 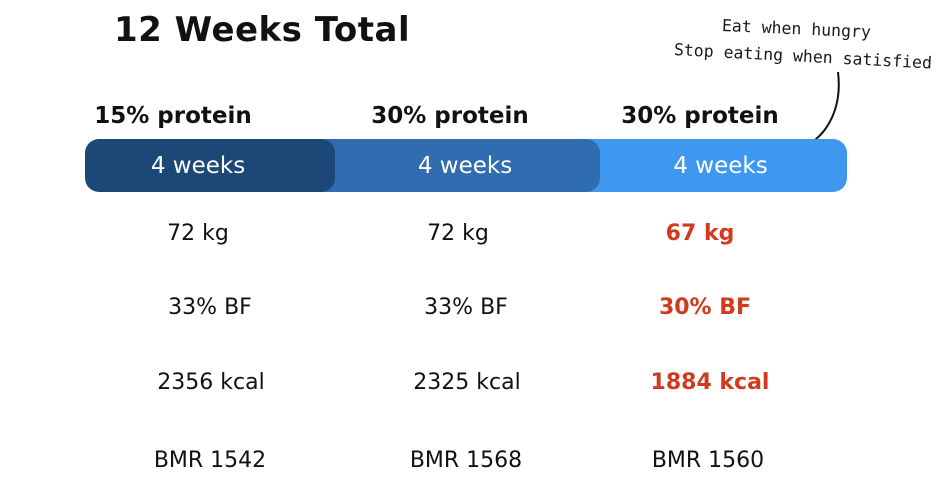 I want to click on phase-1-bar: 4 weeks, so click(x=210, y=165).